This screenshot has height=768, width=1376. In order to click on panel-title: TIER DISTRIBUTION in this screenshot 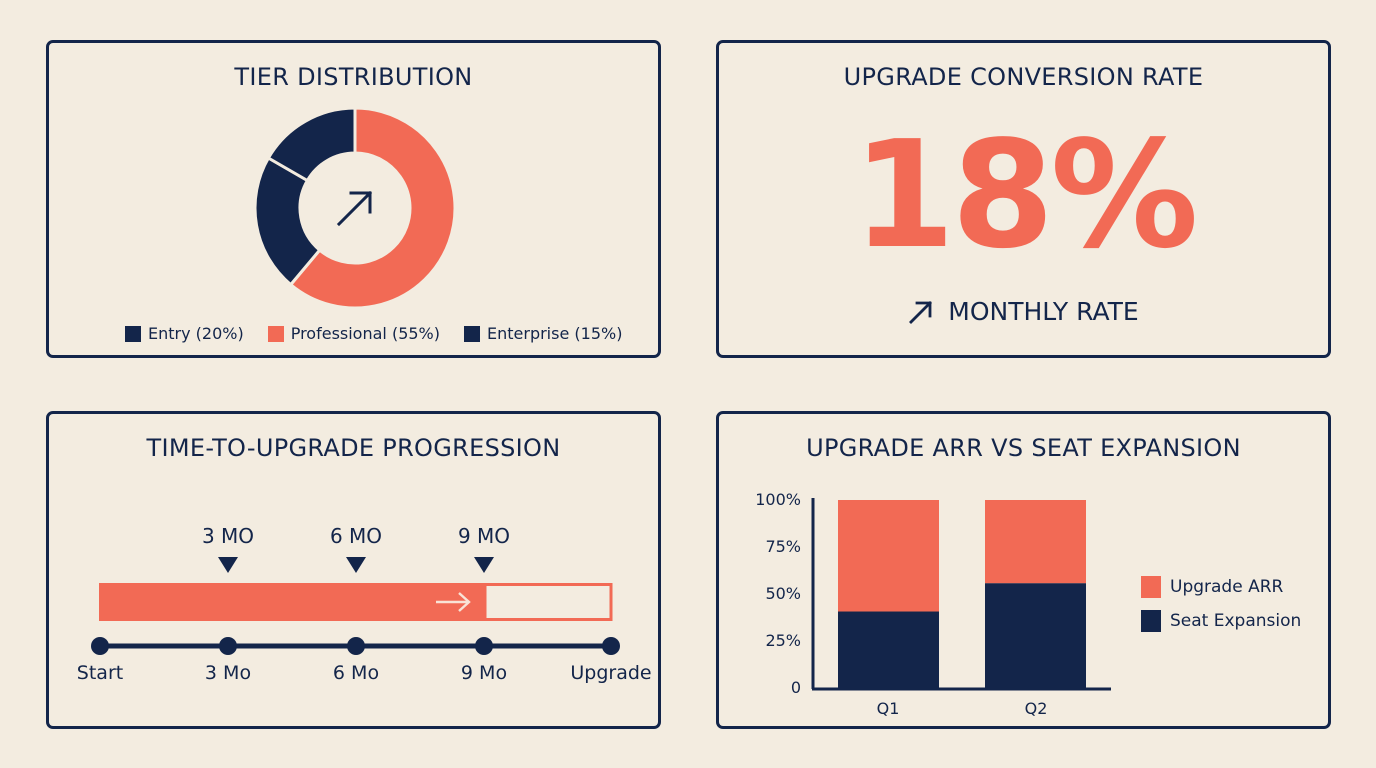, I will do `click(353, 77)`.